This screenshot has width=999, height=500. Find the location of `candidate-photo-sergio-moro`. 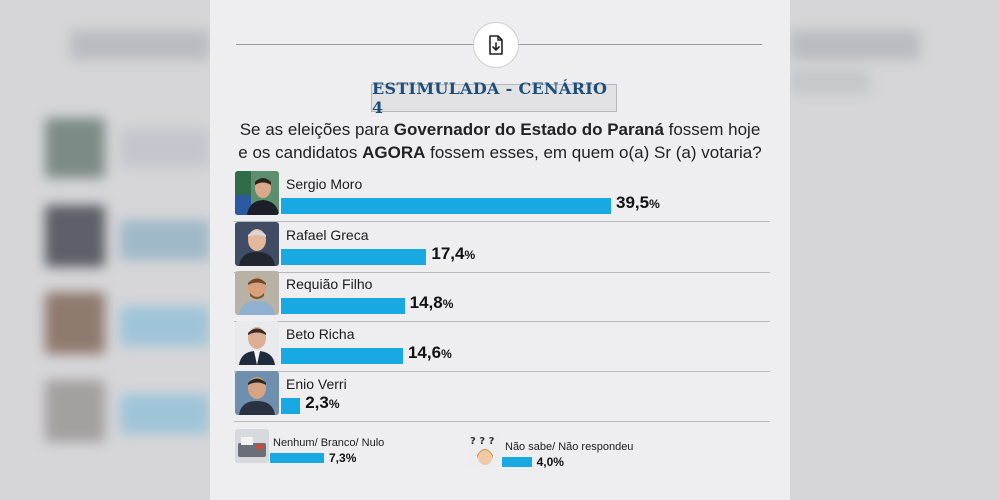

candidate-photo-sergio-moro is located at coordinates (257, 193).